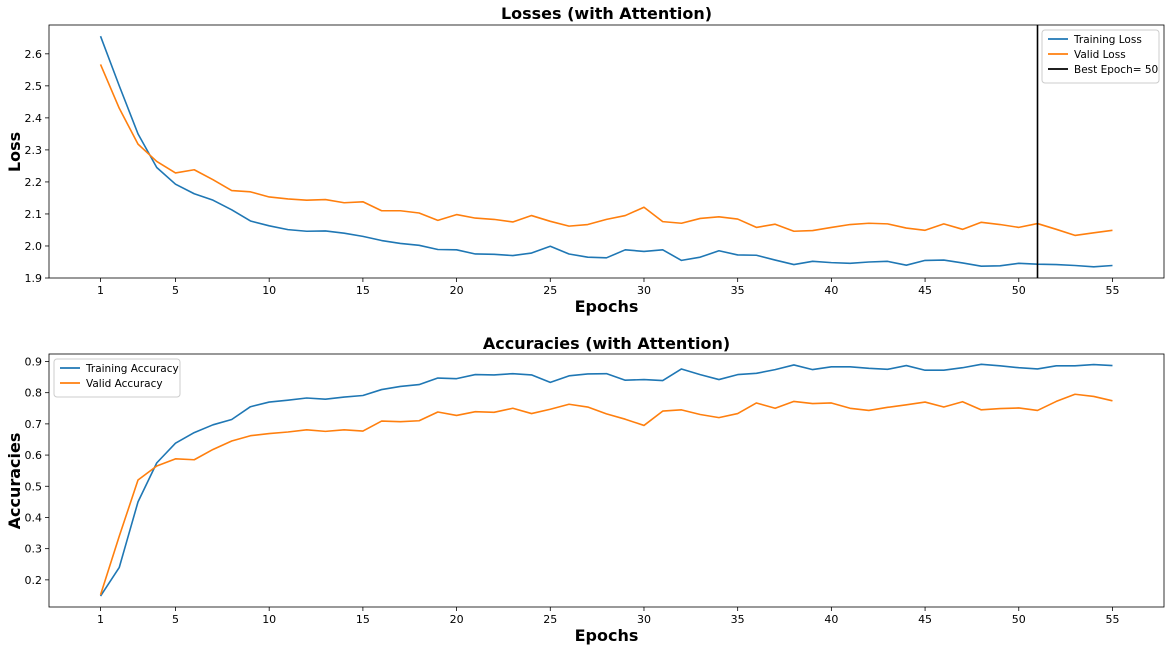 Image resolution: width=1172 pixels, height=651 pixels. Describe the element at coordinates (831, 619) in the screenshot. I see `accuracies-x-tick-label: 40` at that location.